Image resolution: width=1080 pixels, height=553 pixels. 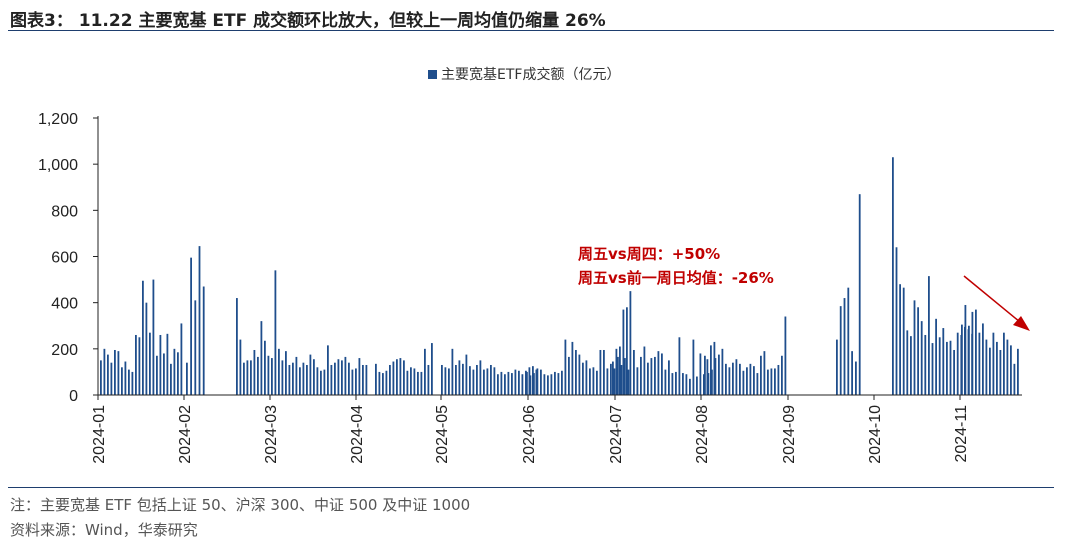 I want to click on legend-label: 主要宽基ETF成交额（亿元）, so click(x=531, y=75).